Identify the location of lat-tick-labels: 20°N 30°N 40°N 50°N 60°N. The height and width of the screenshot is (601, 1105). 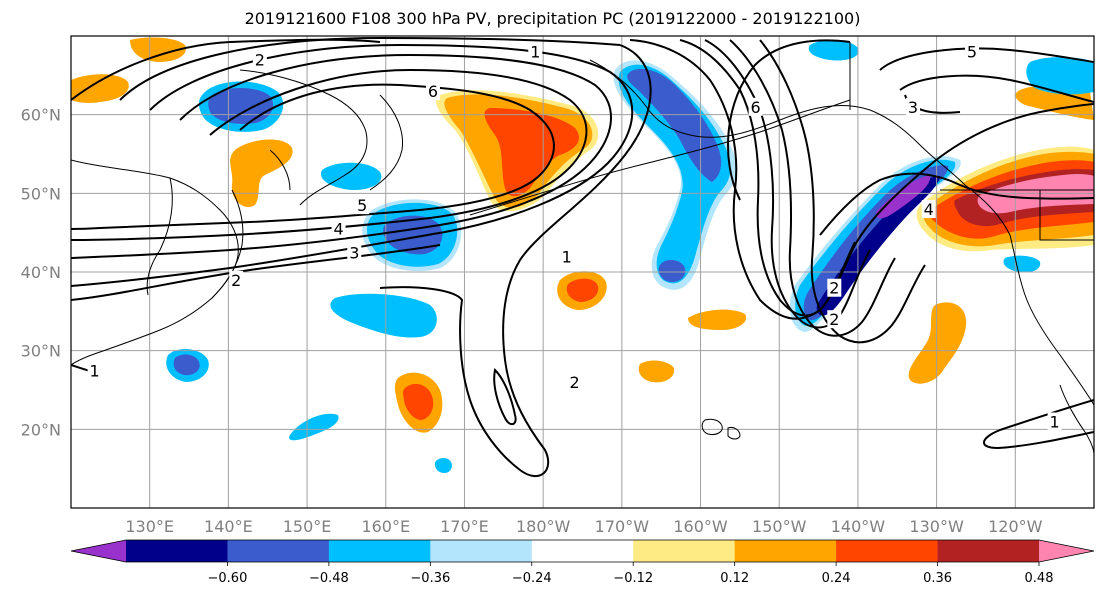
(41, 273).